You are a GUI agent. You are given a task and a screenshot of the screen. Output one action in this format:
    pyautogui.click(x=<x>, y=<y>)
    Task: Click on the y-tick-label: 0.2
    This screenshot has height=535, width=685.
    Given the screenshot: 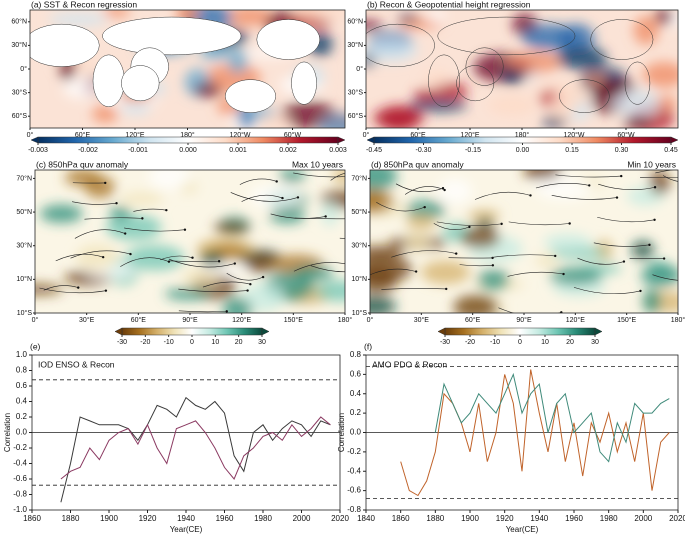 What is the action you would take?
    pyautogui.click(x=356, y=412)
    